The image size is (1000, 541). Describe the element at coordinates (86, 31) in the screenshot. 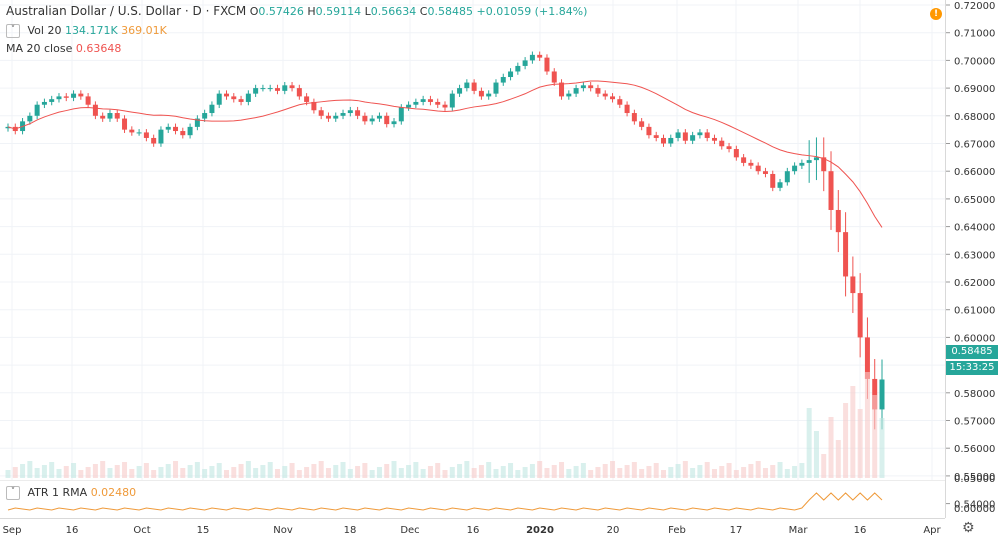

I see `volume-legend: ˅ Vol 20 134.171K 369.01K` at that location.